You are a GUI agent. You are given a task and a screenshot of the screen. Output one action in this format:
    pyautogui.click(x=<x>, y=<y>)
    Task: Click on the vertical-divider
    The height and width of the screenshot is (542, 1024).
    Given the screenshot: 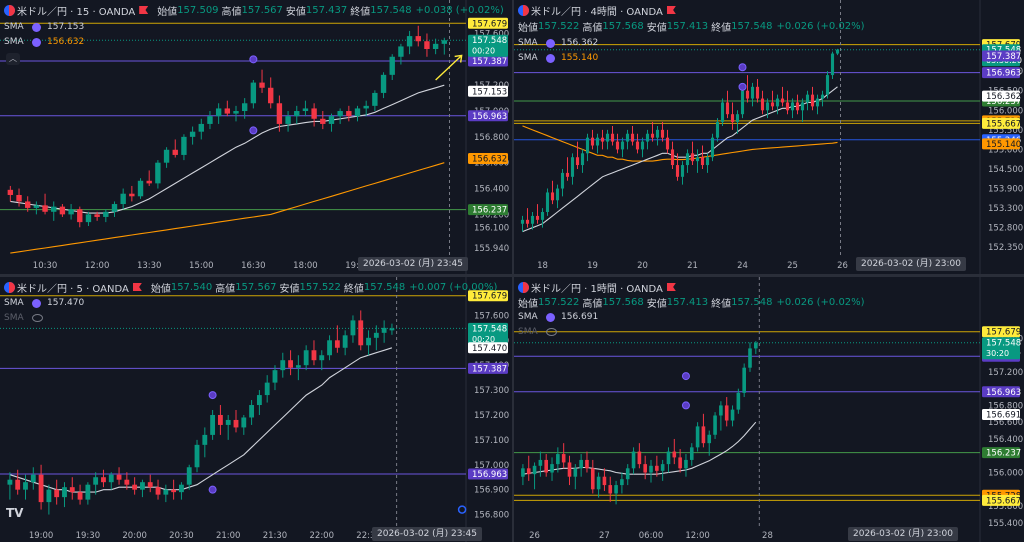 What is the action you would take?
    pyautogui.click(x=513, y=271)
    